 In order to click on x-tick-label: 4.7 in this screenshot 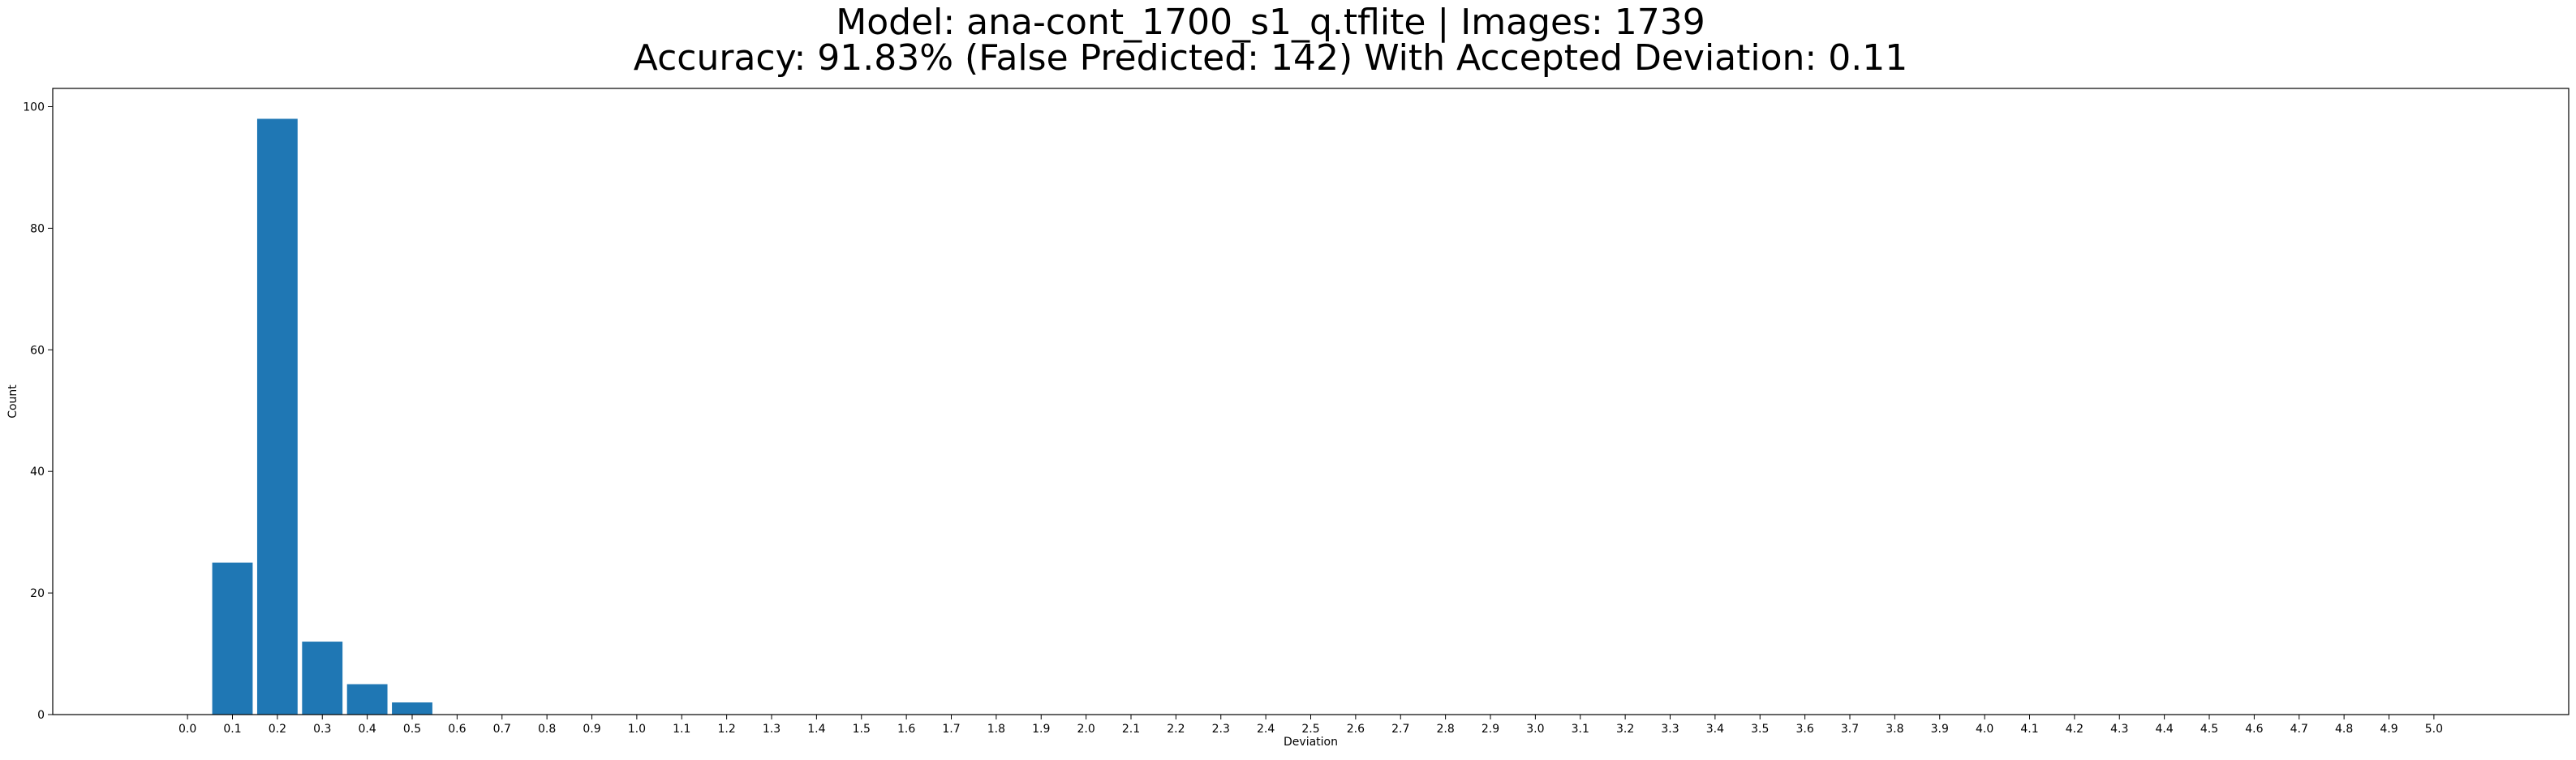, I will do `click(2299, 729)`.